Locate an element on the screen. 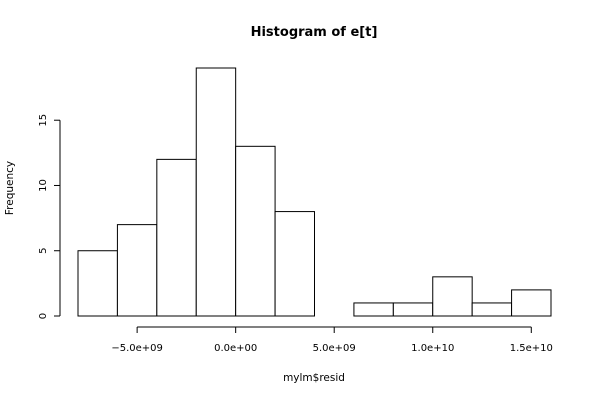 Image resolution: width=599 pixels, height=400 pixels. y-axis-label: Frequency is located at coordinates (10, 188).